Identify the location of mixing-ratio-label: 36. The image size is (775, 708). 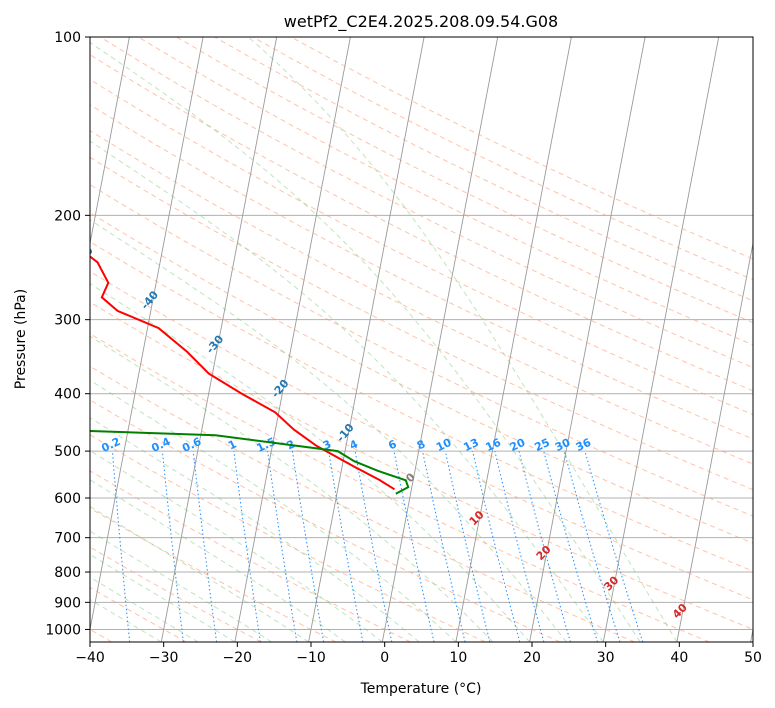
(584, 445).